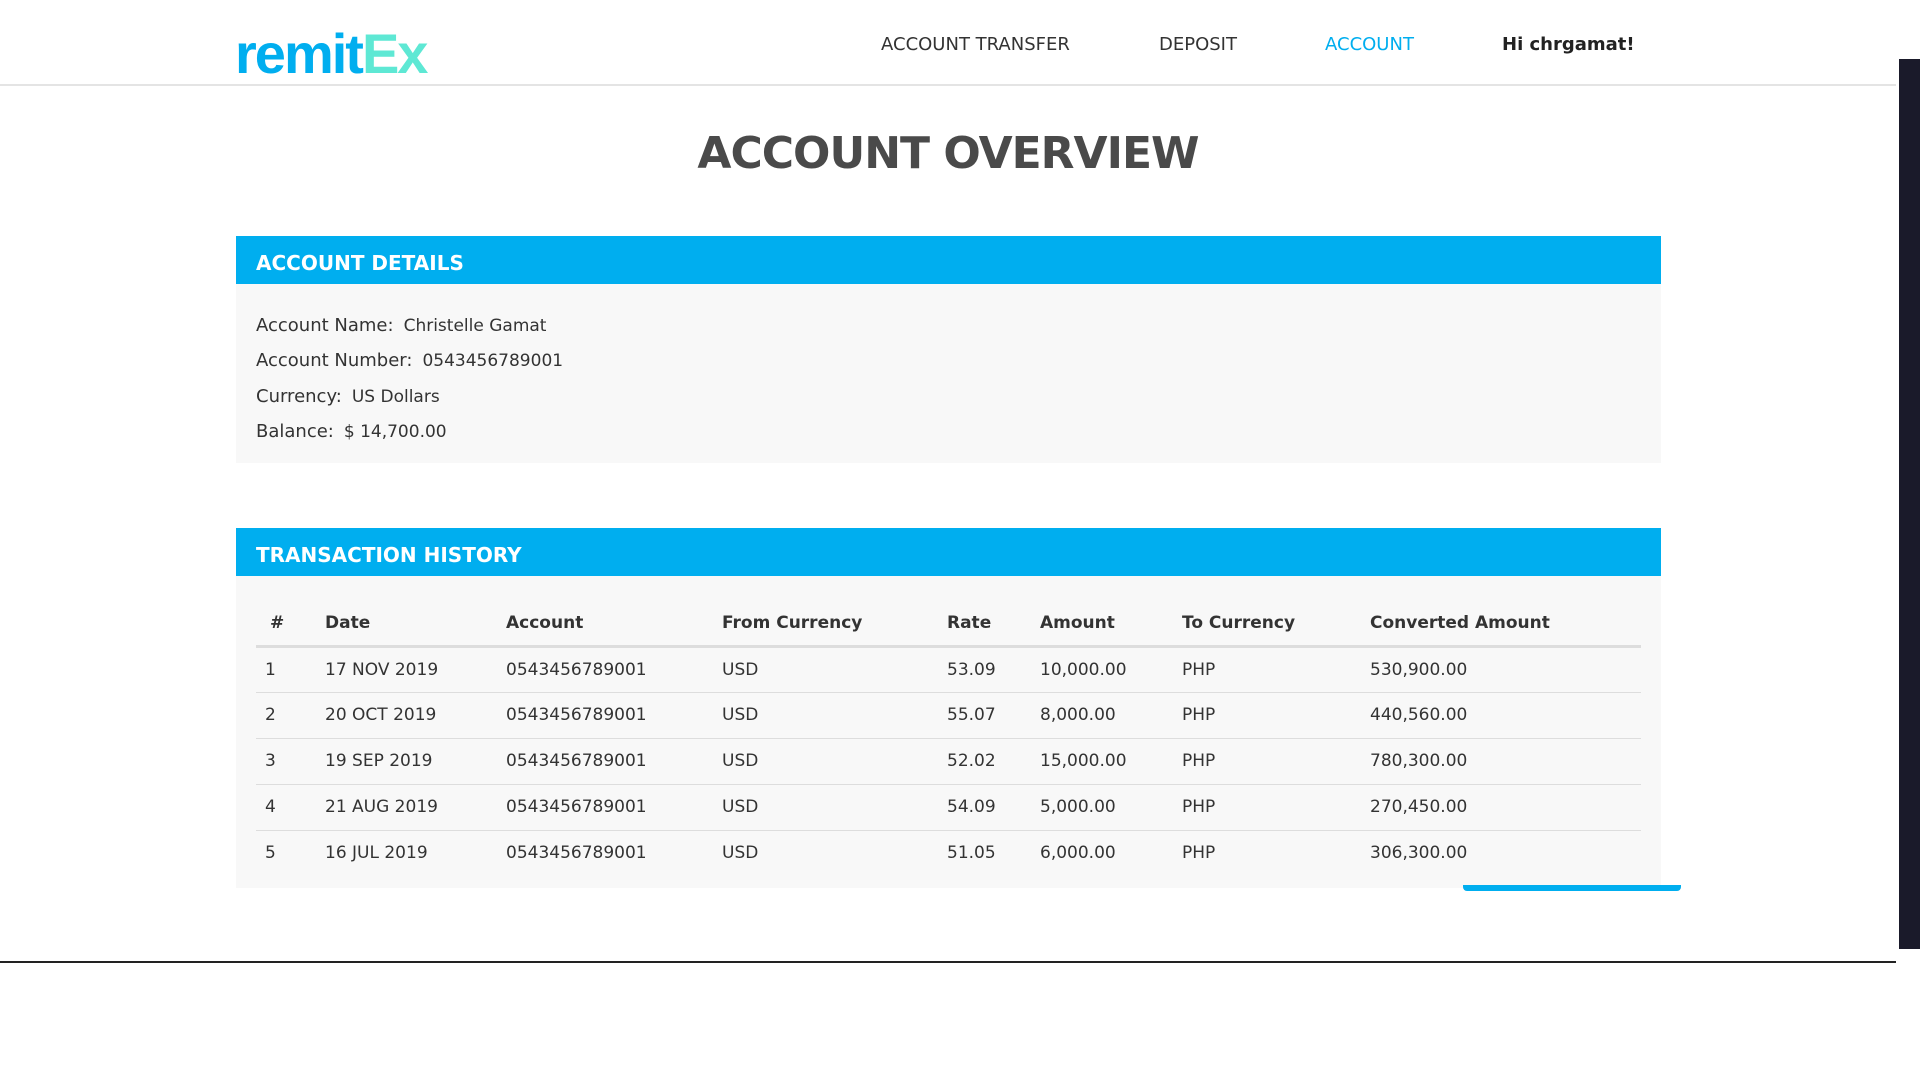 This screenshot has width=1920, height=1080. What do you see at coordinates (1111, 625) in the screenshot?
I see `column-header: Amount` at bounding box center [1111, 625].